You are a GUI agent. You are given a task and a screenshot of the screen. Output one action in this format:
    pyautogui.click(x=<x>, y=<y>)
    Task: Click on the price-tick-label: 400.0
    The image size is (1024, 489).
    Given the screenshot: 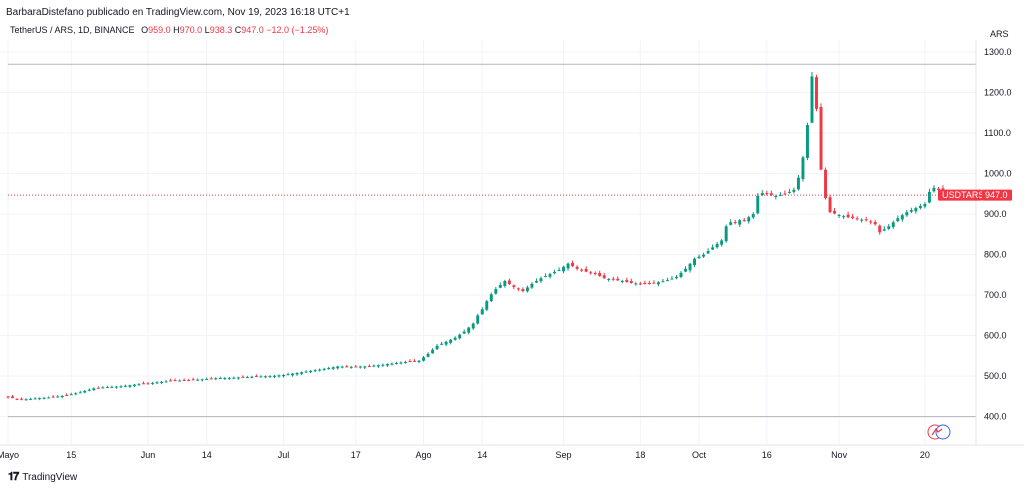 What is the action you would take?
    pyautogui.click(x=995, y=417)
    